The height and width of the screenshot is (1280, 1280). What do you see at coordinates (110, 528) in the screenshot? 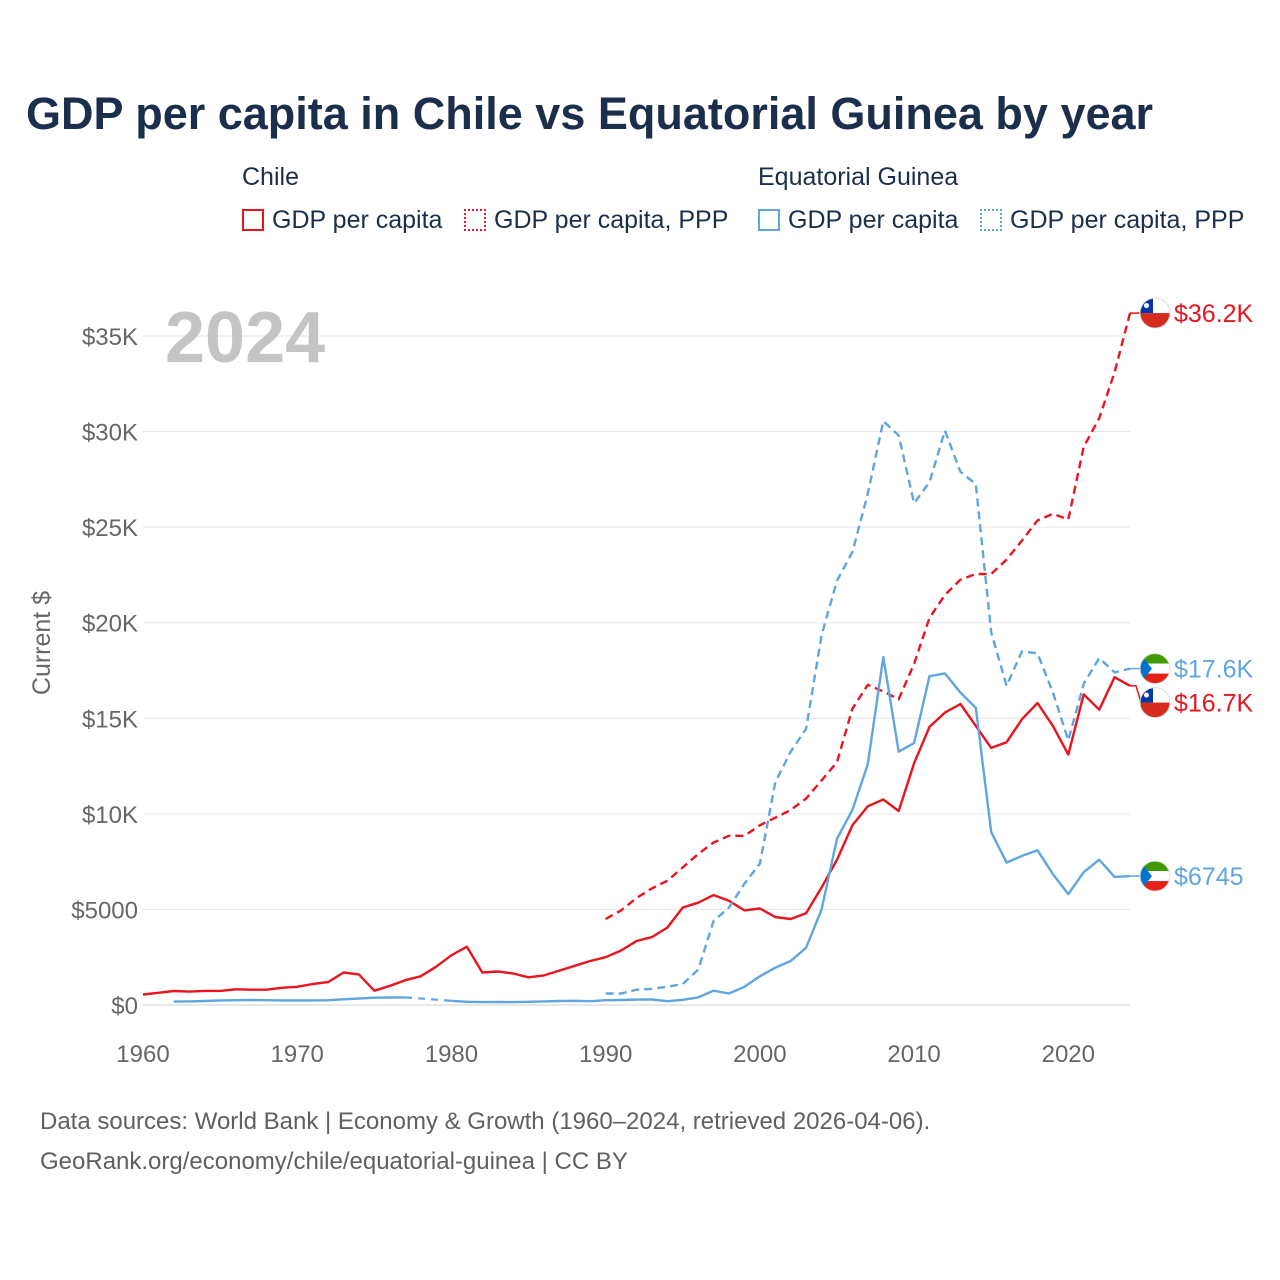
I see `y-tick-label: $25K` at bounding box center [110, 528].